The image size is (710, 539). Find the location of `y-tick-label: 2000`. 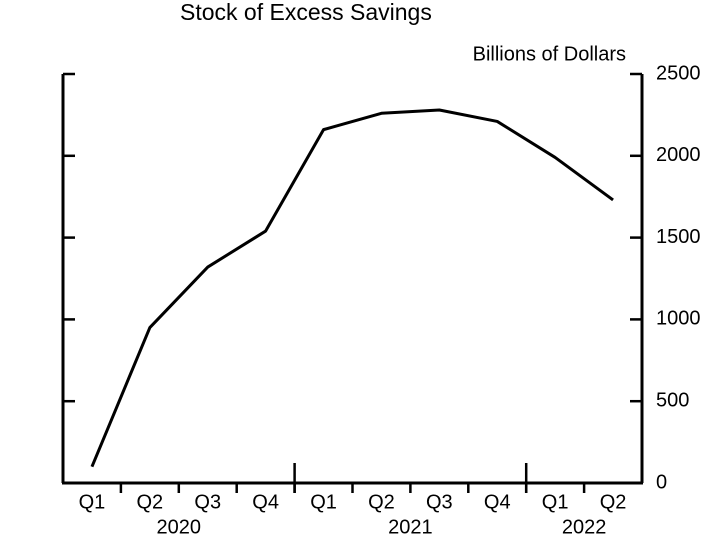

y-tick-label: 2000 is located at coordinates (678, 155).